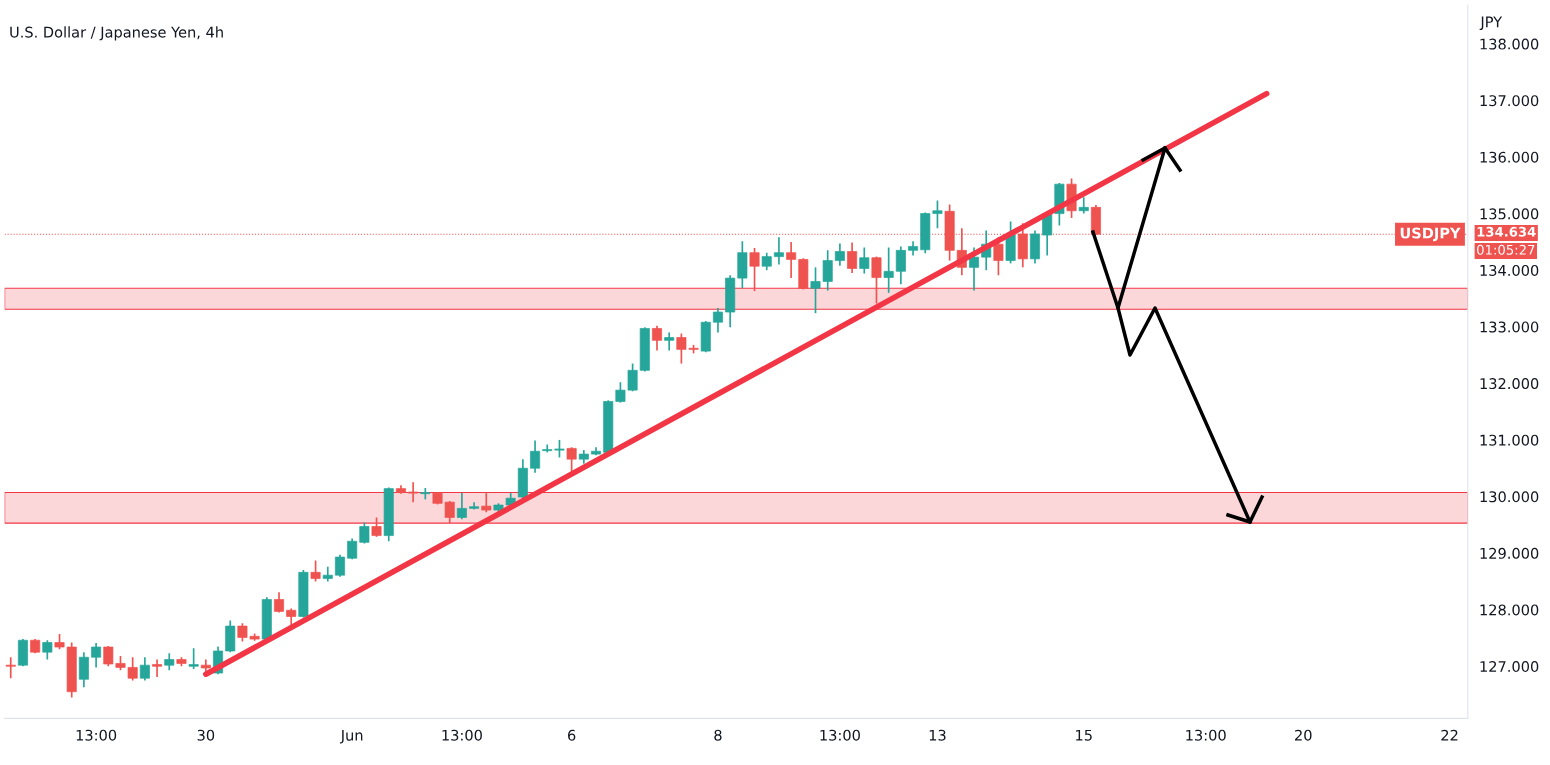 The width and height of the screenshot is (1550, 765). I want to click on y-tick-label: 131.000, so click(1509, 440).